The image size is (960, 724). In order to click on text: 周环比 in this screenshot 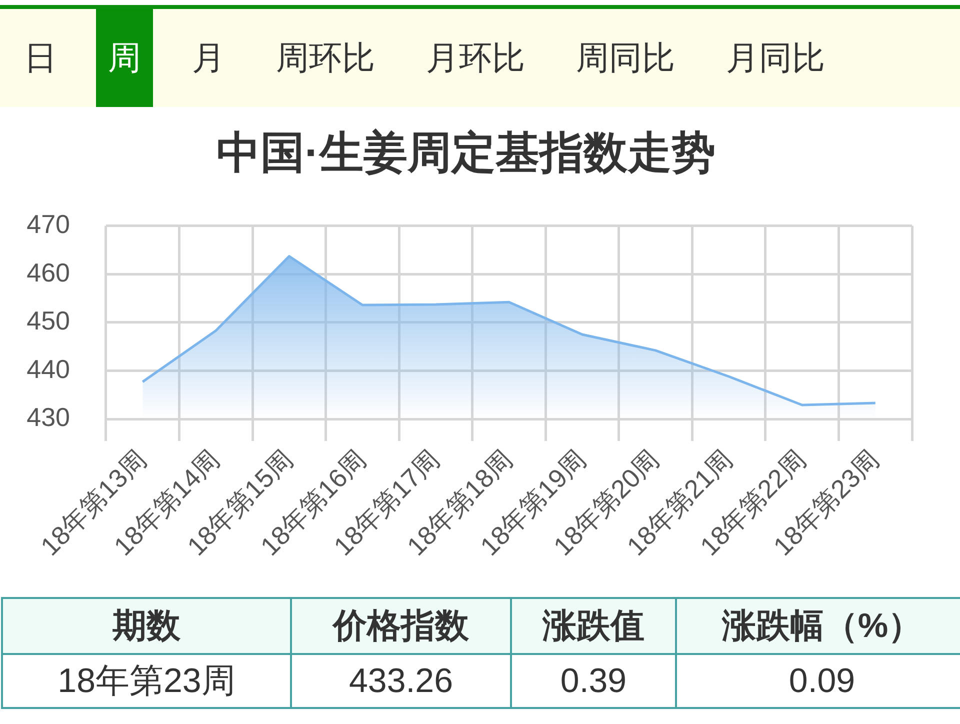, I will do `click(325, 58)`.